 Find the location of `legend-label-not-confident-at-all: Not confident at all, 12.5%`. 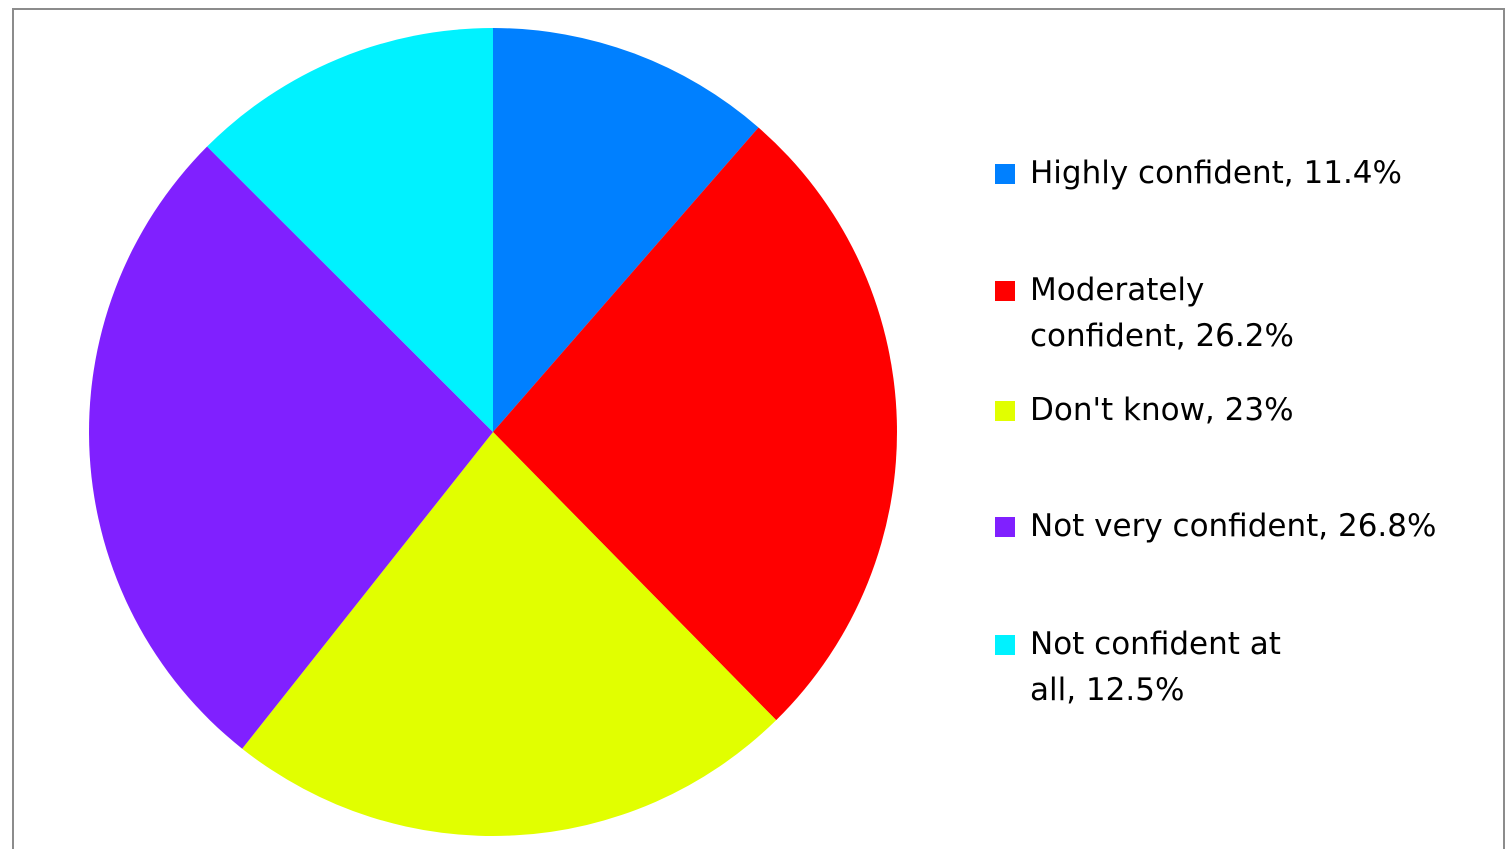

legend-label-not-confident-at-all: Not confident at all, 12.5% is located at coordinates (1155, 667).